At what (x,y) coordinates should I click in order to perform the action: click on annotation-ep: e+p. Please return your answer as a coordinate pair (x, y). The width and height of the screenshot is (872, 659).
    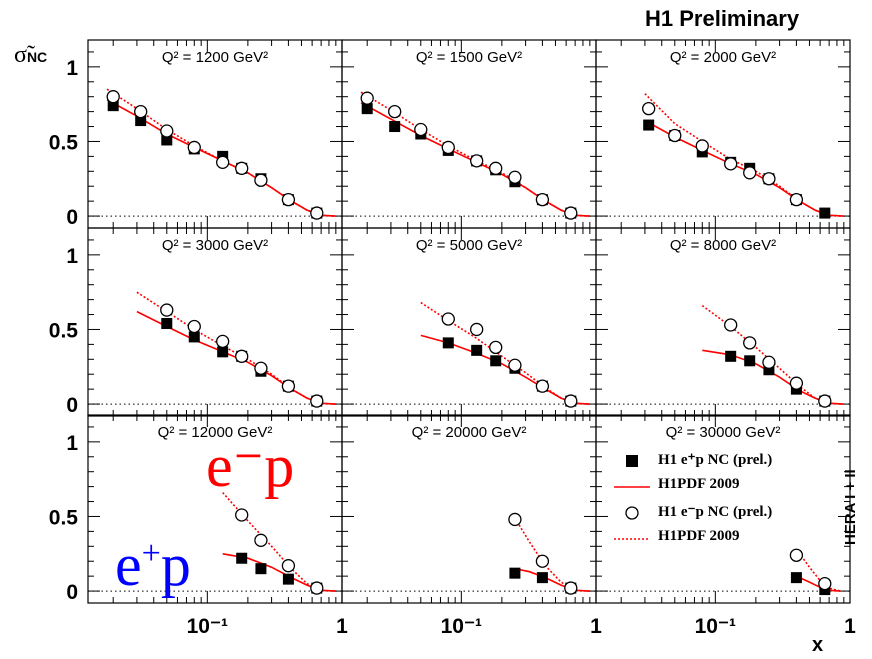
    Looking at the image, I should click on (153, 565).